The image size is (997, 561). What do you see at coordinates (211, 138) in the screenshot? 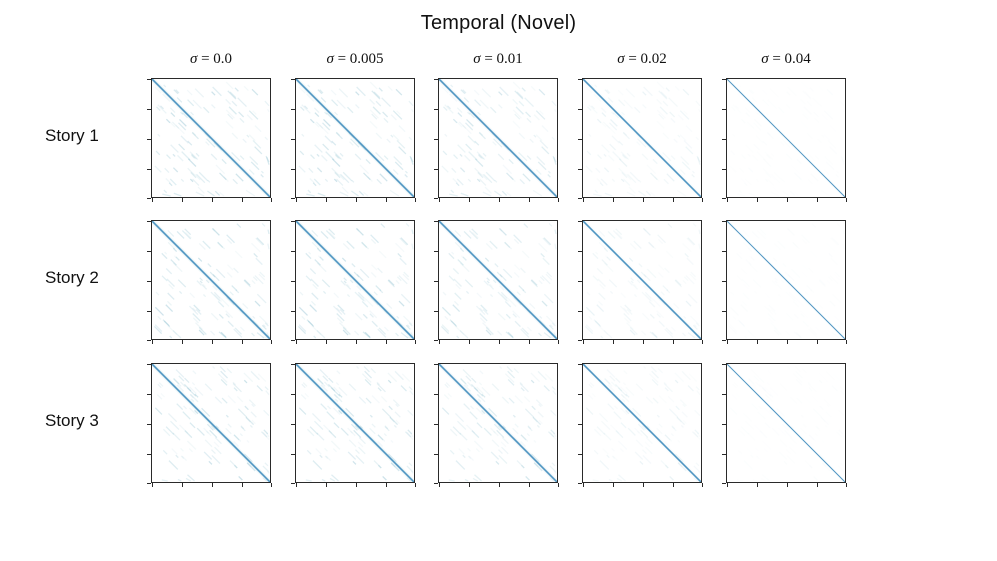
I see `heatmap-svg` at bounding box center [211, 138].